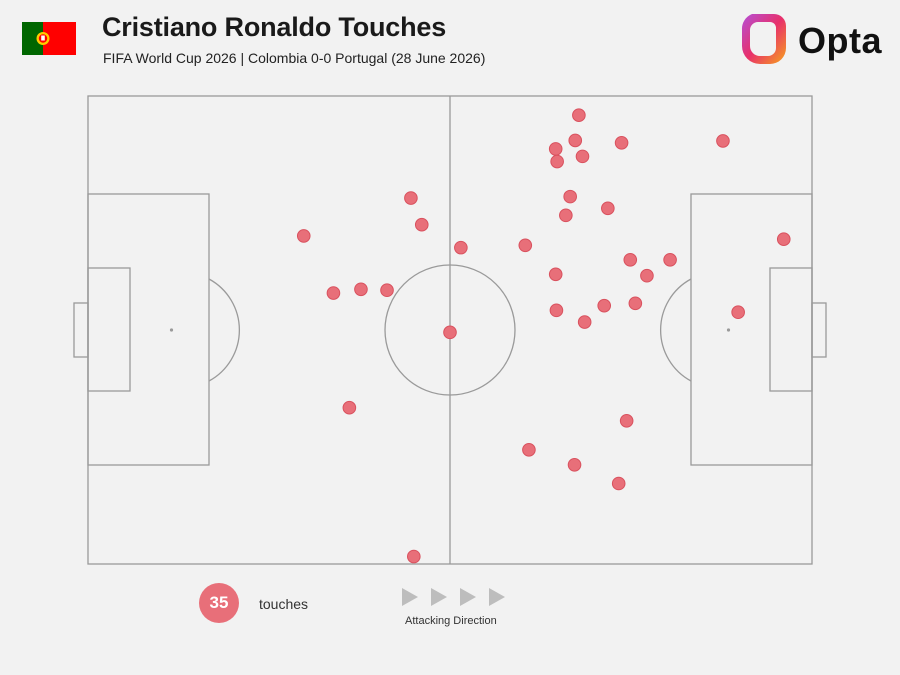 The image size is (900, 675). Describe the element at coordinates (451, 621) in the screenshot. I see `attacking-direction-label: Attacking Direction` at that location.